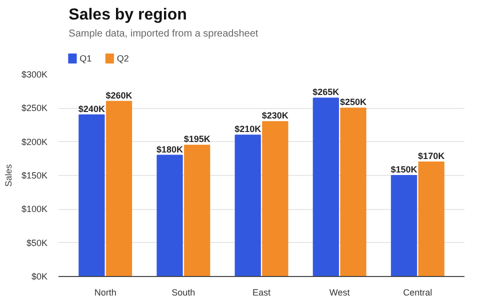  I want to click on data-label: $265K, so click(326, 92).